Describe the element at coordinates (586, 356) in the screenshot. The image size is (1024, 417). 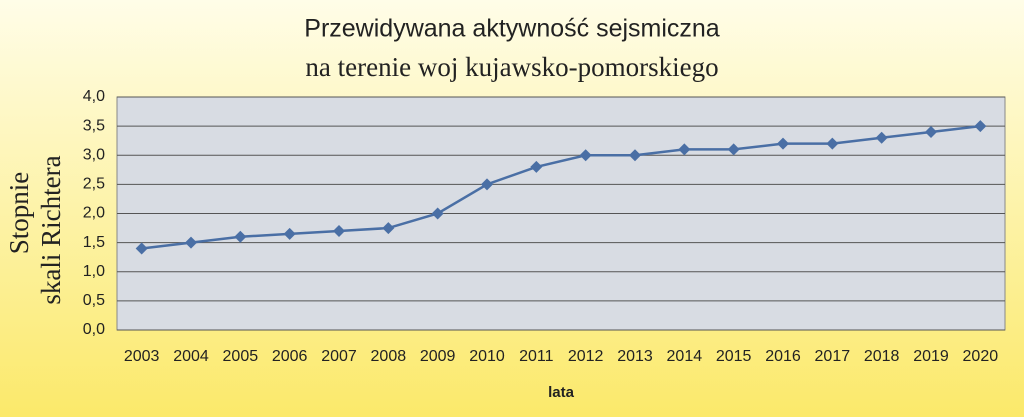
I see `x-tick-label: 2012` at that location.